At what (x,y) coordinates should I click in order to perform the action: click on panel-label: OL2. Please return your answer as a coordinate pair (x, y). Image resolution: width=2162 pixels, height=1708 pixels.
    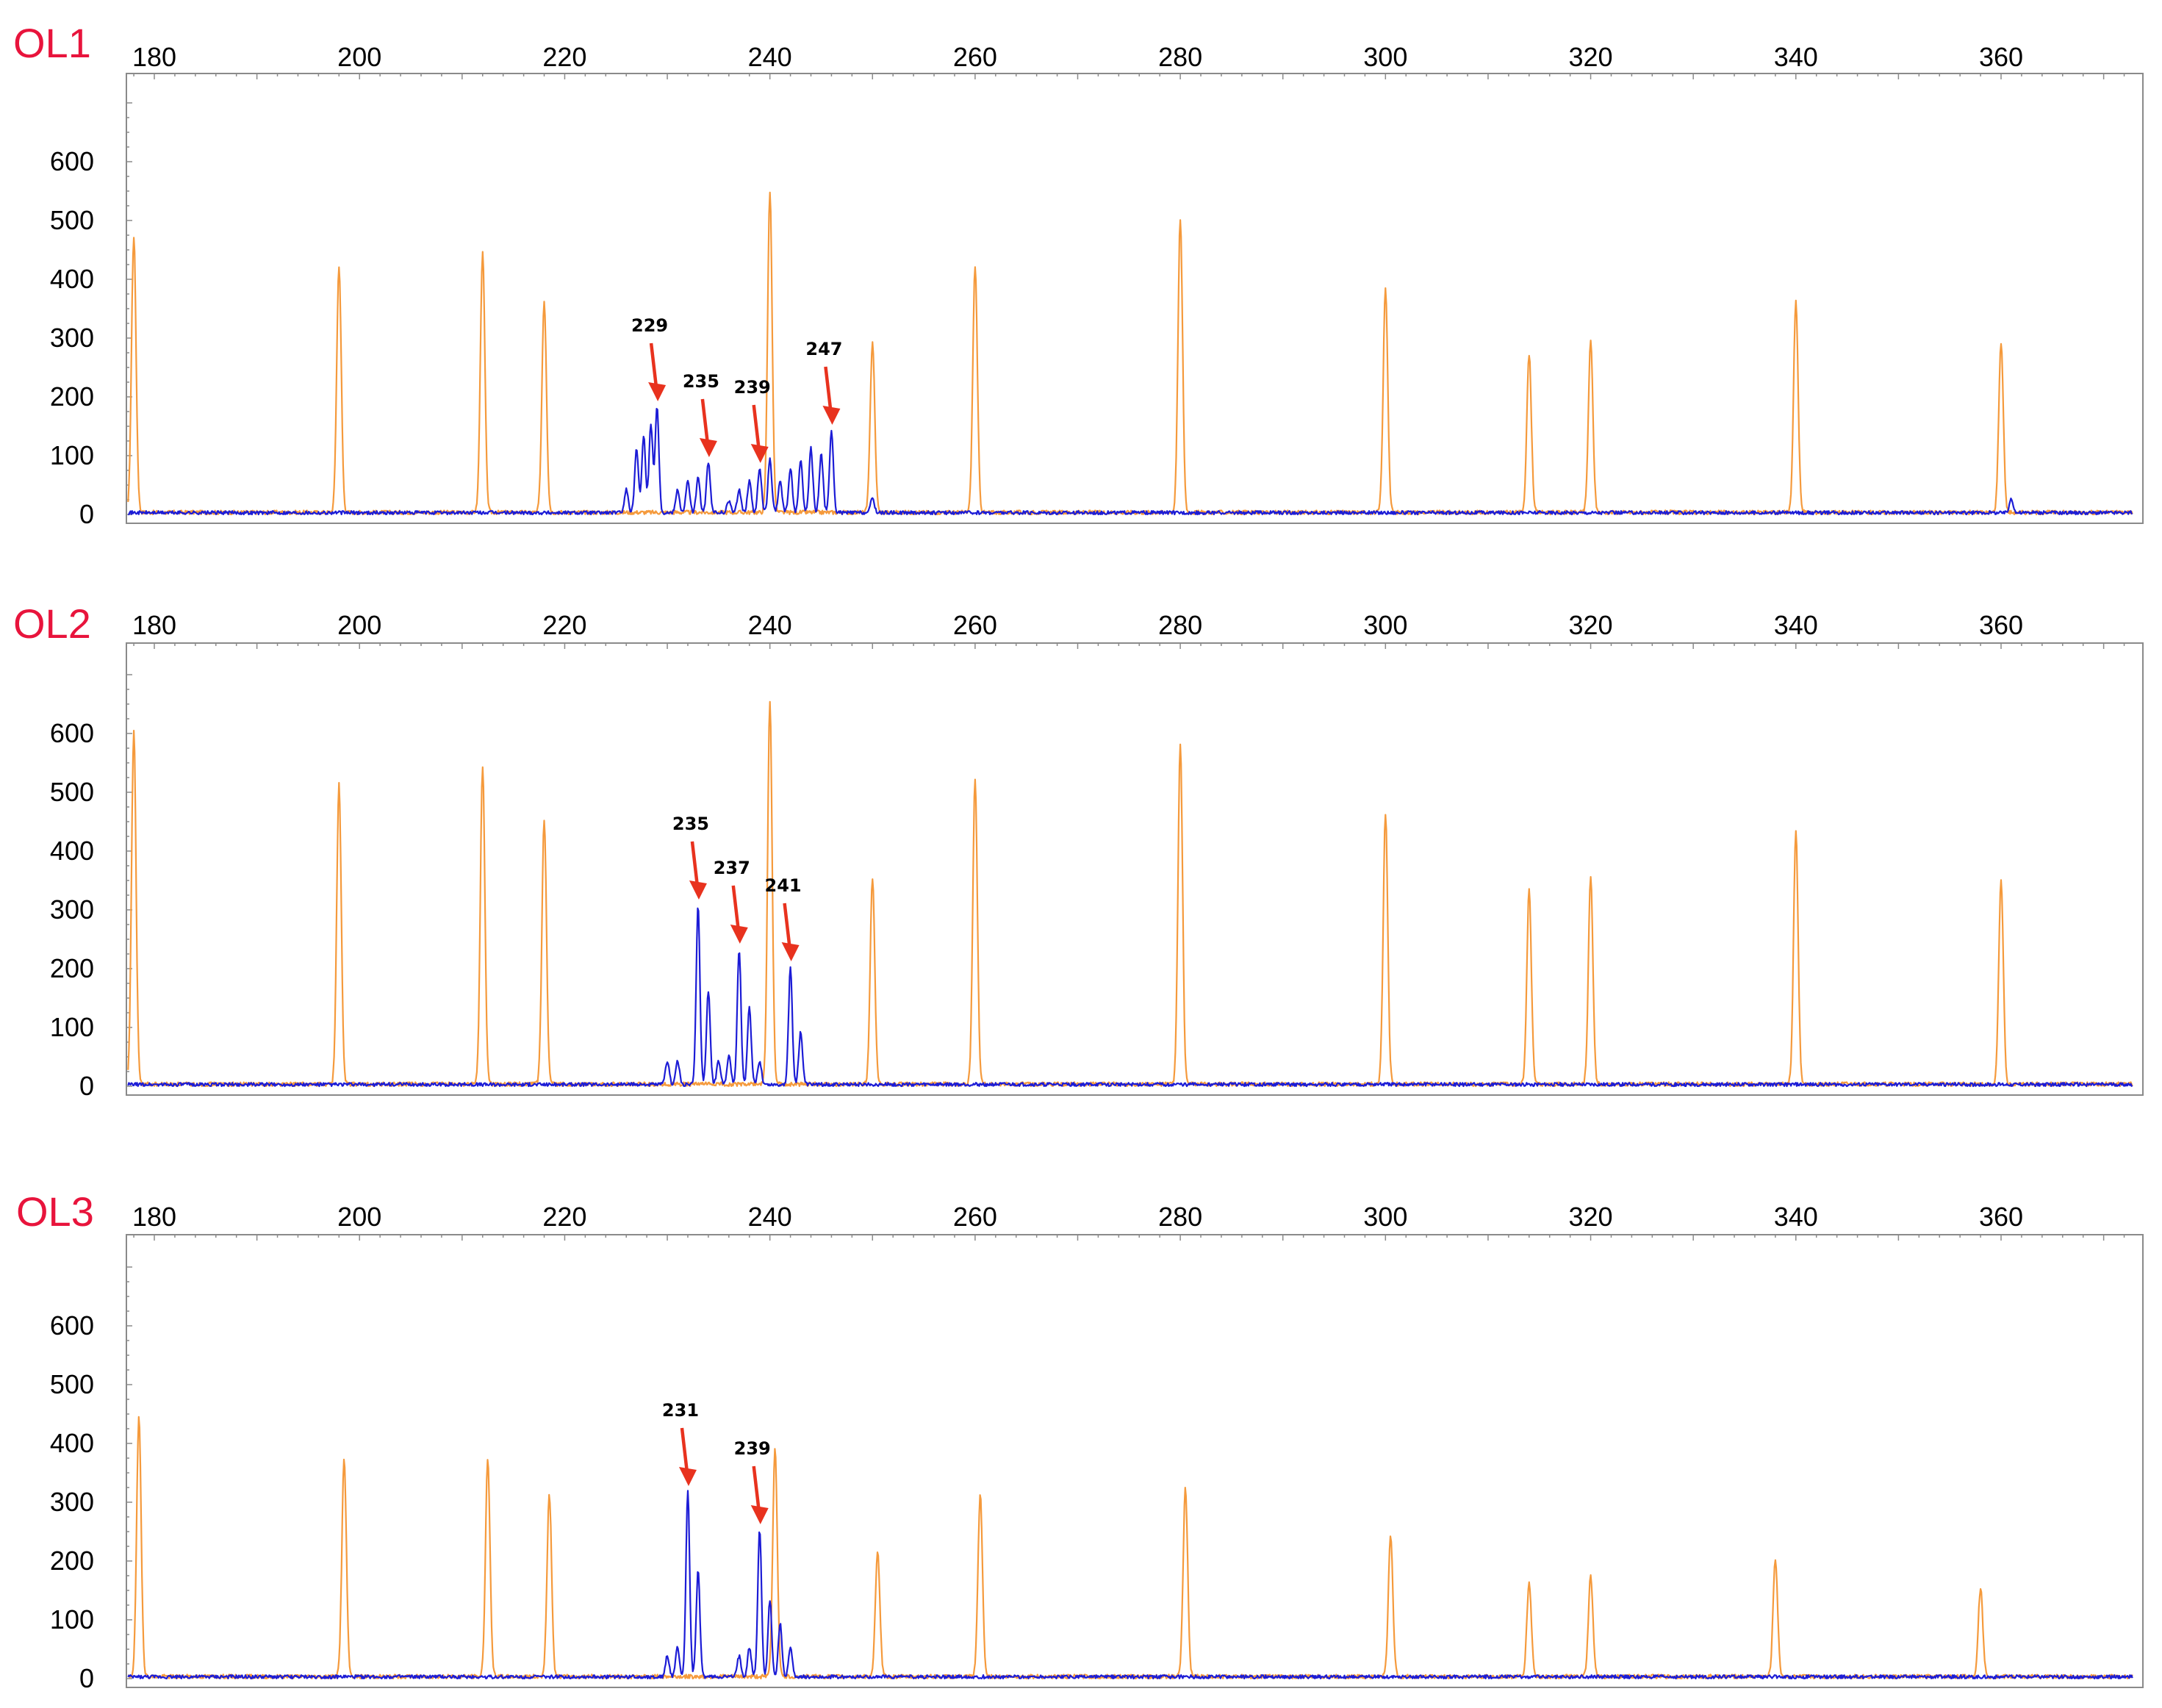
    Looking at the image, I should click on (52, 623).